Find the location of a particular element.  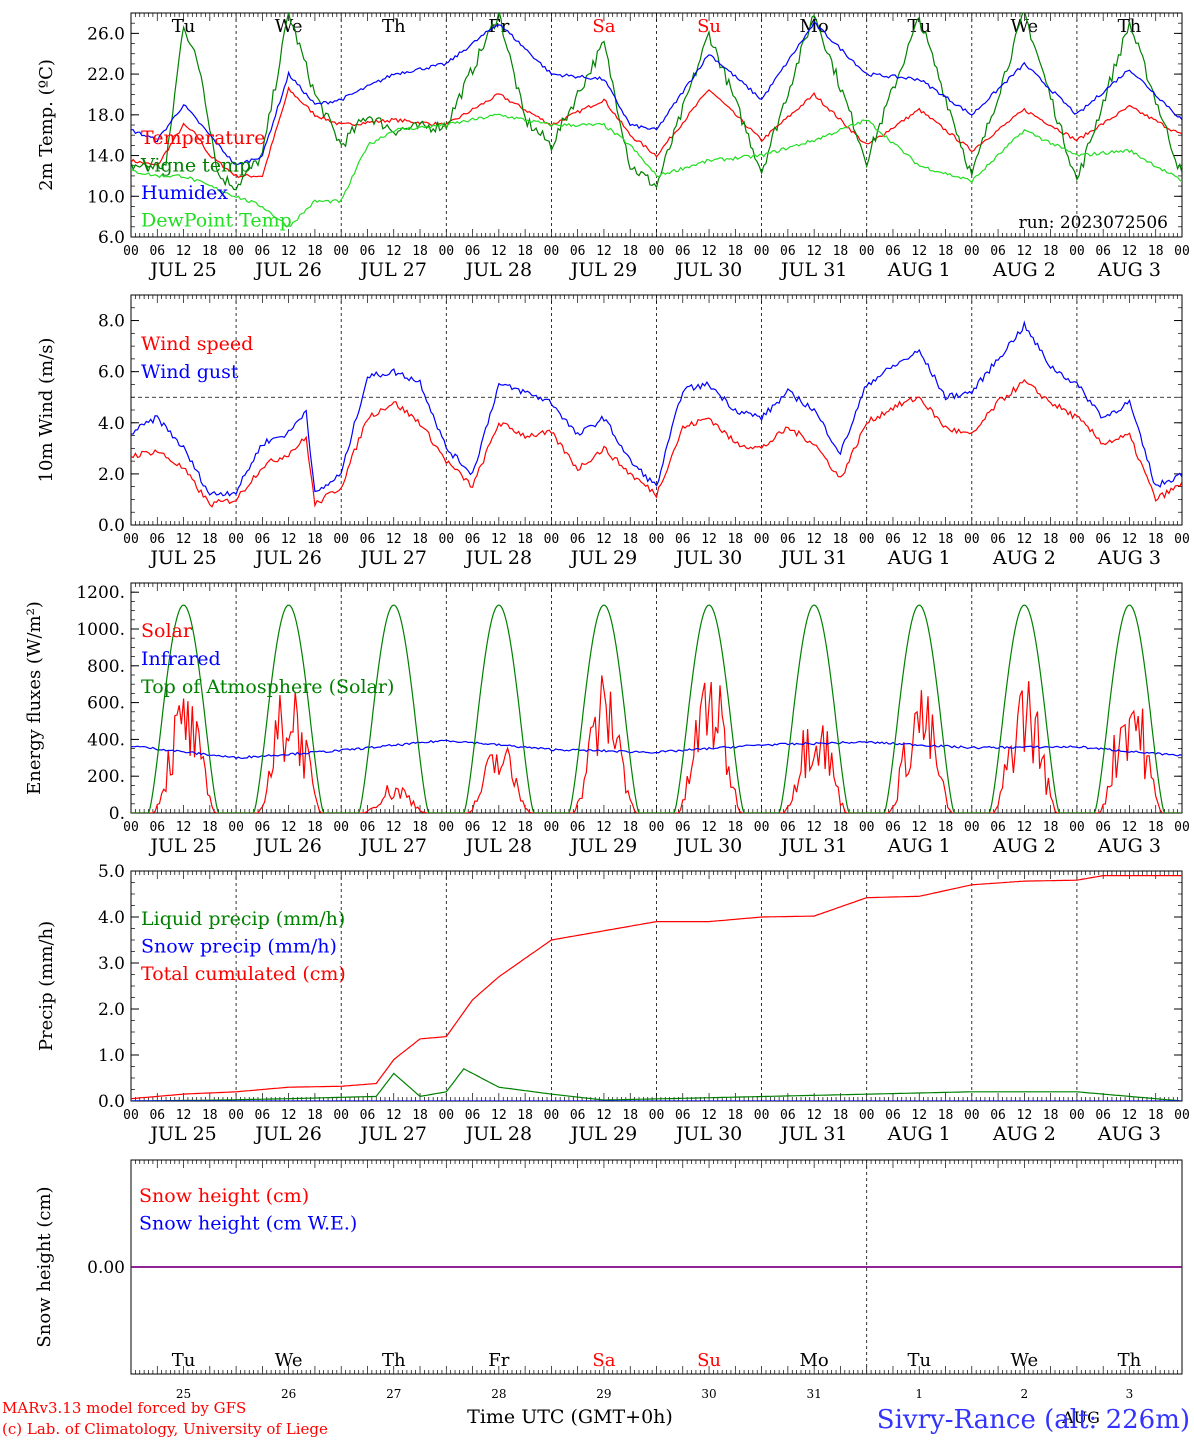

y-tick-label: 3.0 is located at coordinates (111, 964).